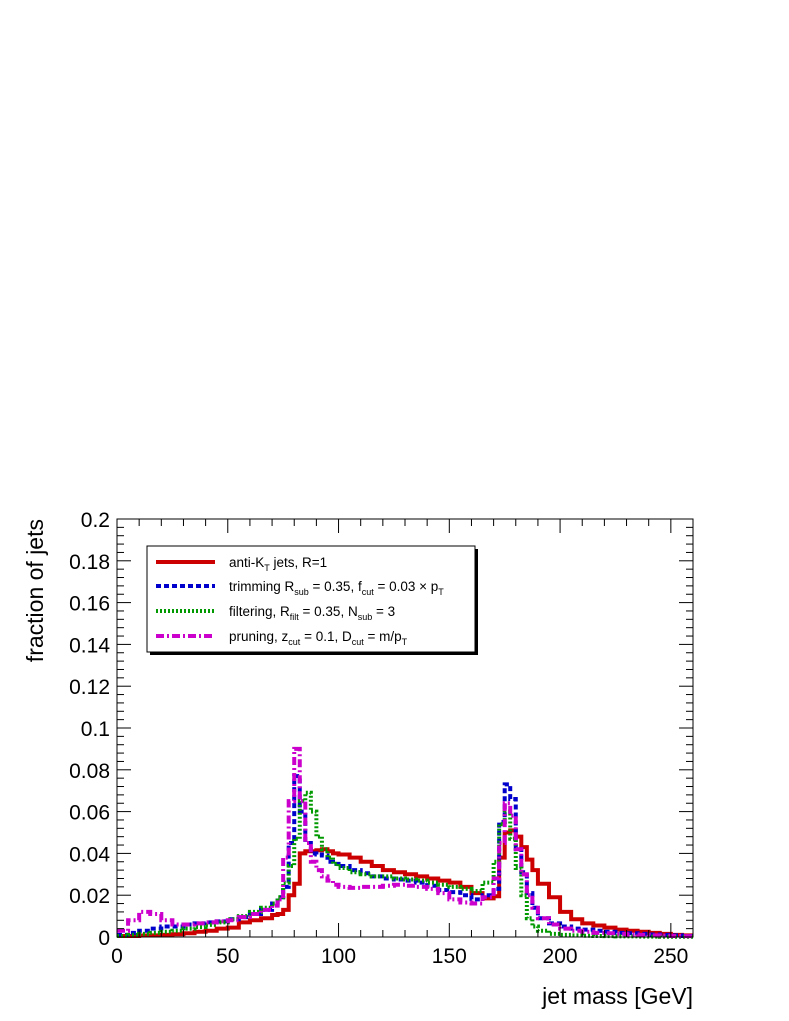 The width and height of the screenshot is (789, 1021). What do you see at coordinates (89, 896) in the screenshot?
I see `y-tick-label: 0.02` at bounding box center [89, 896].